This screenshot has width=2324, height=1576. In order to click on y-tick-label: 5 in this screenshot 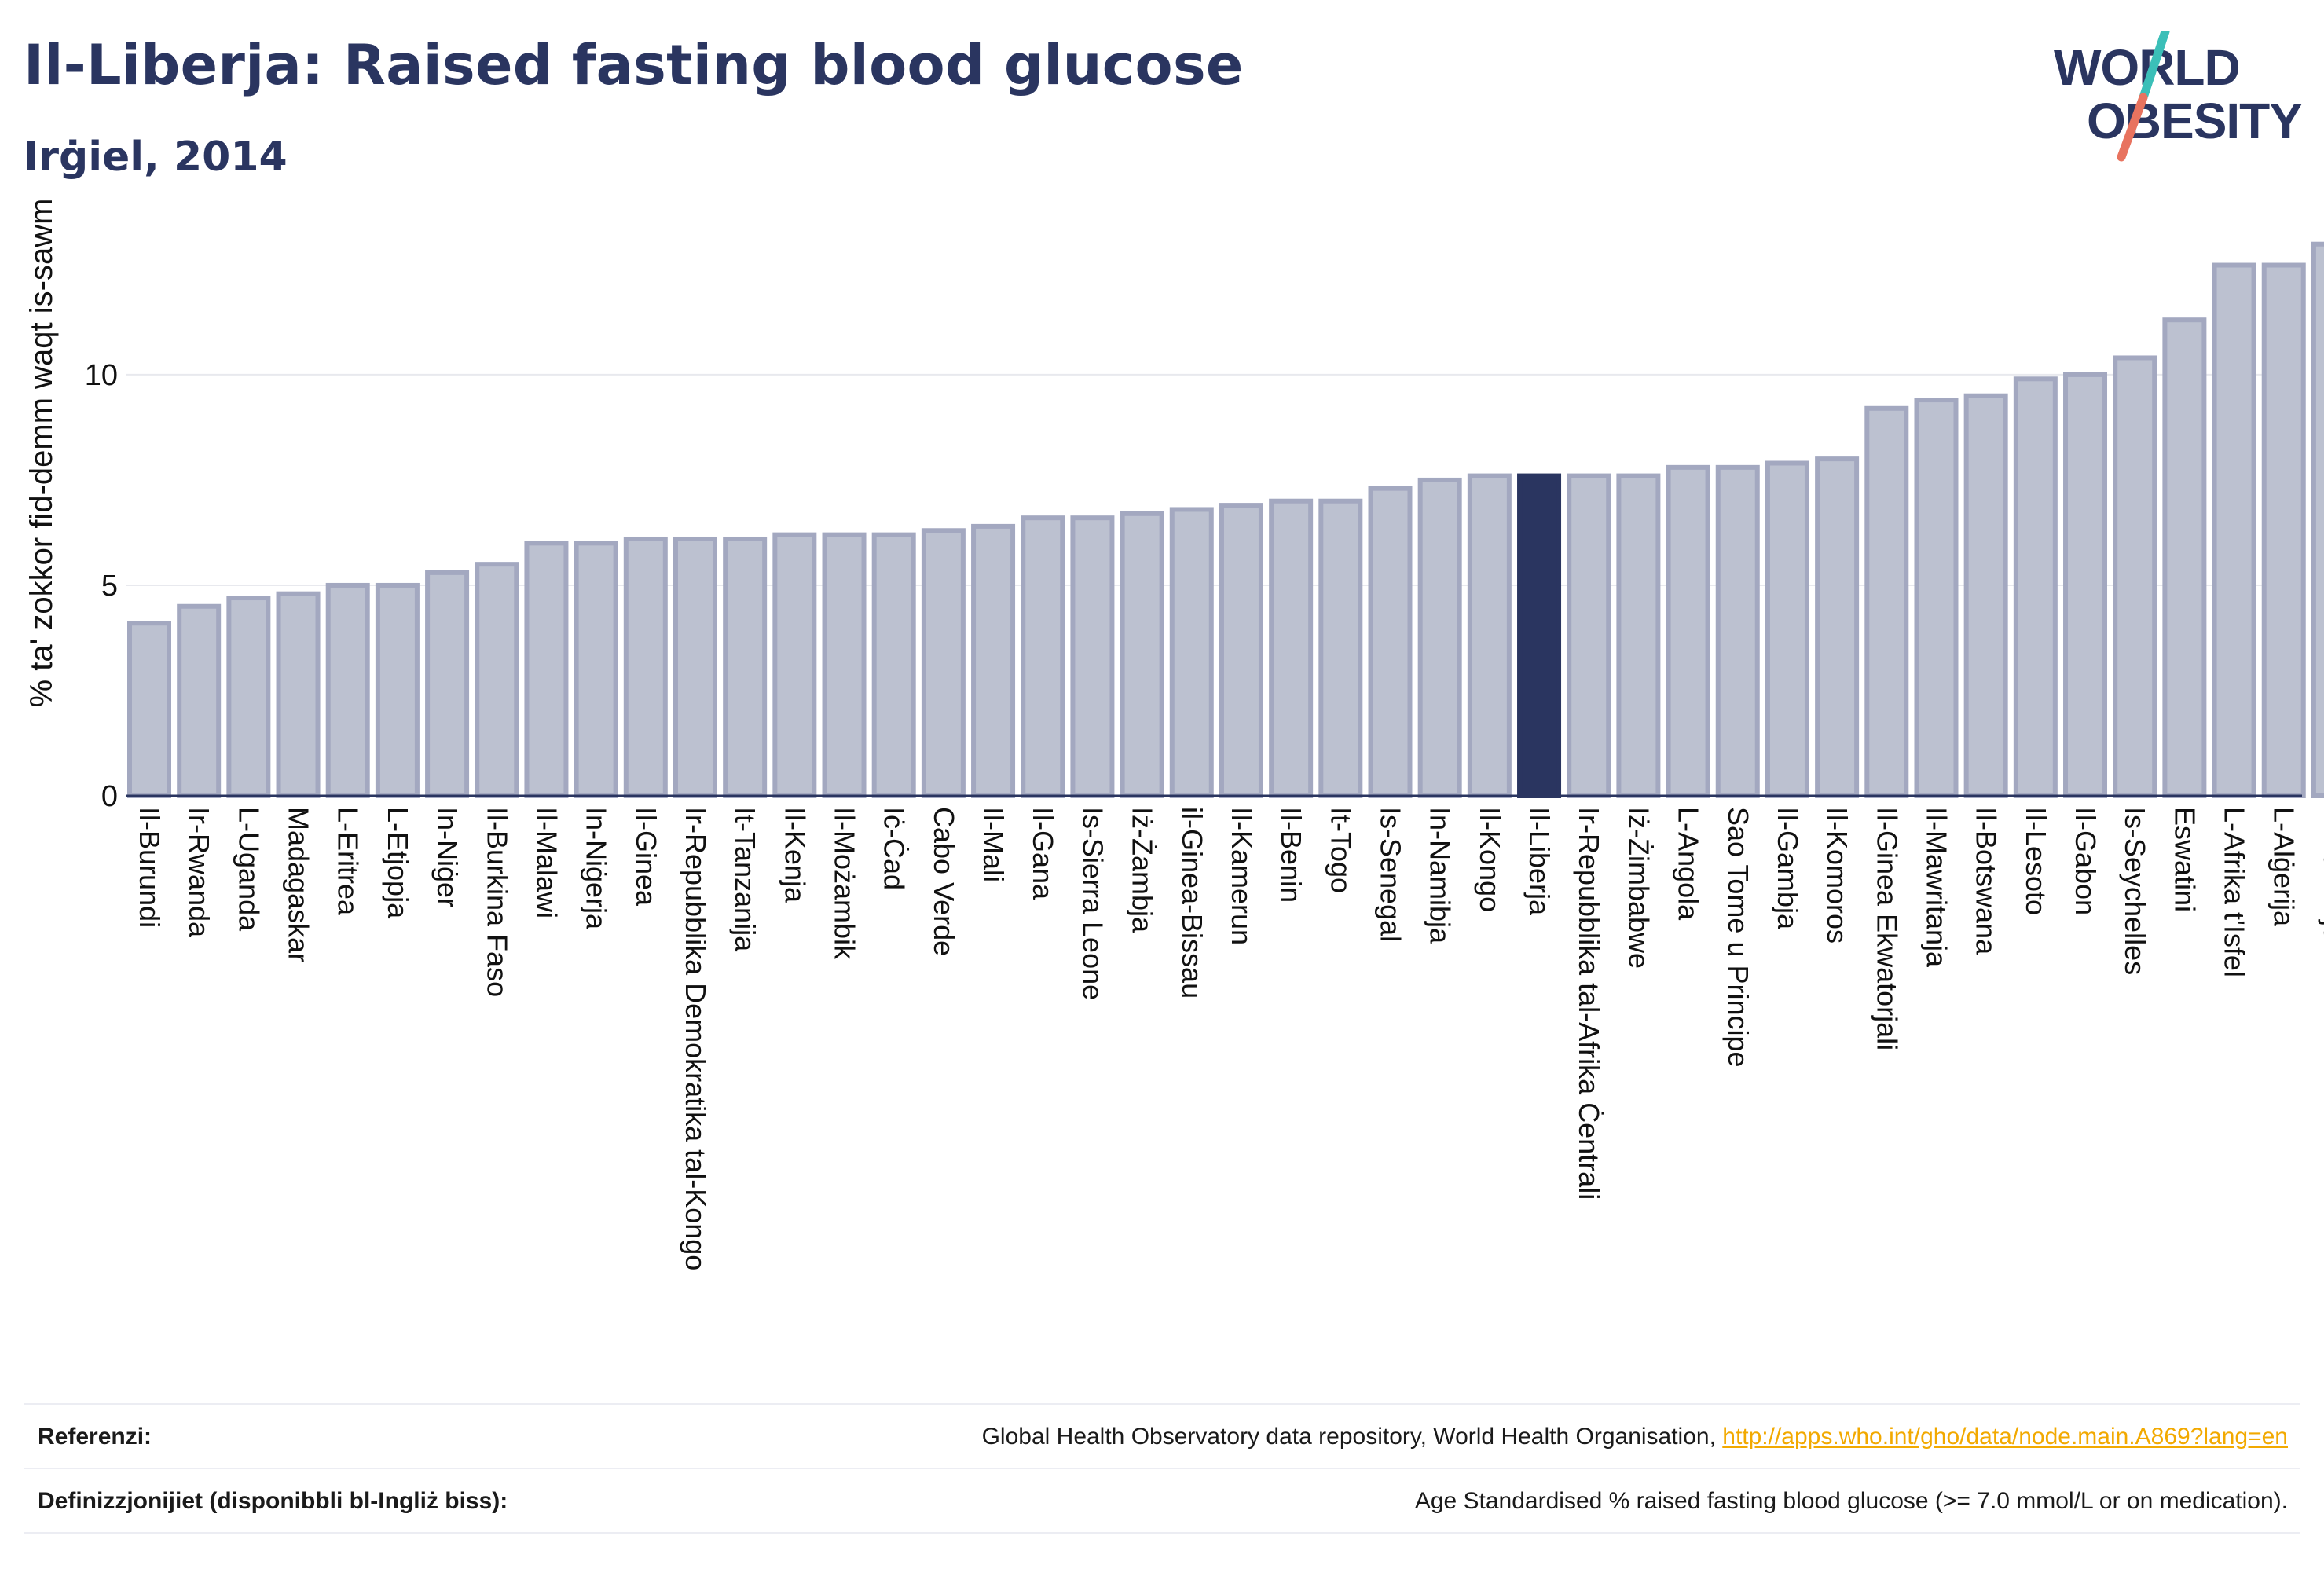, I will do `click(109, 586)`.